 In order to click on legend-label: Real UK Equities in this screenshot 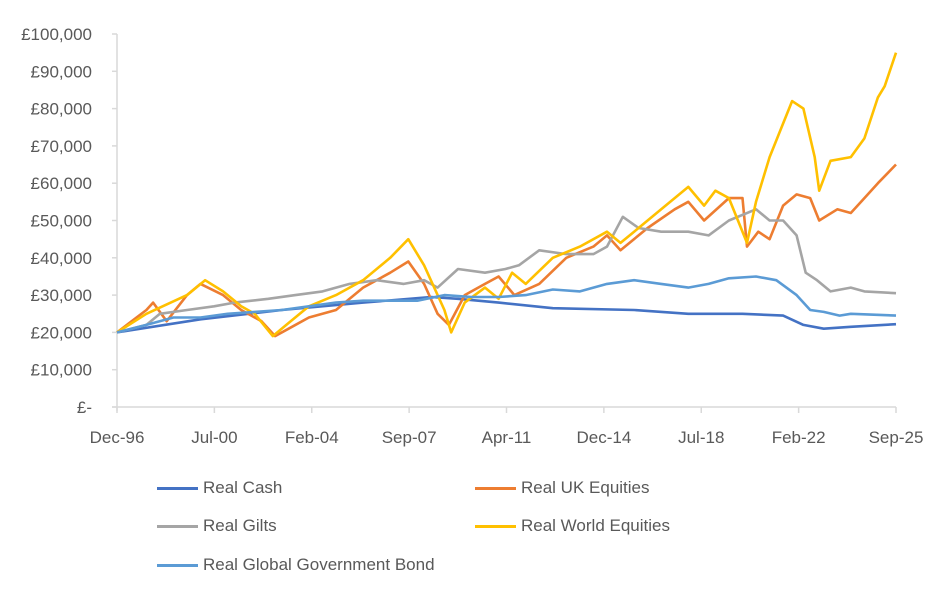, I will do `click(585, 487)`.